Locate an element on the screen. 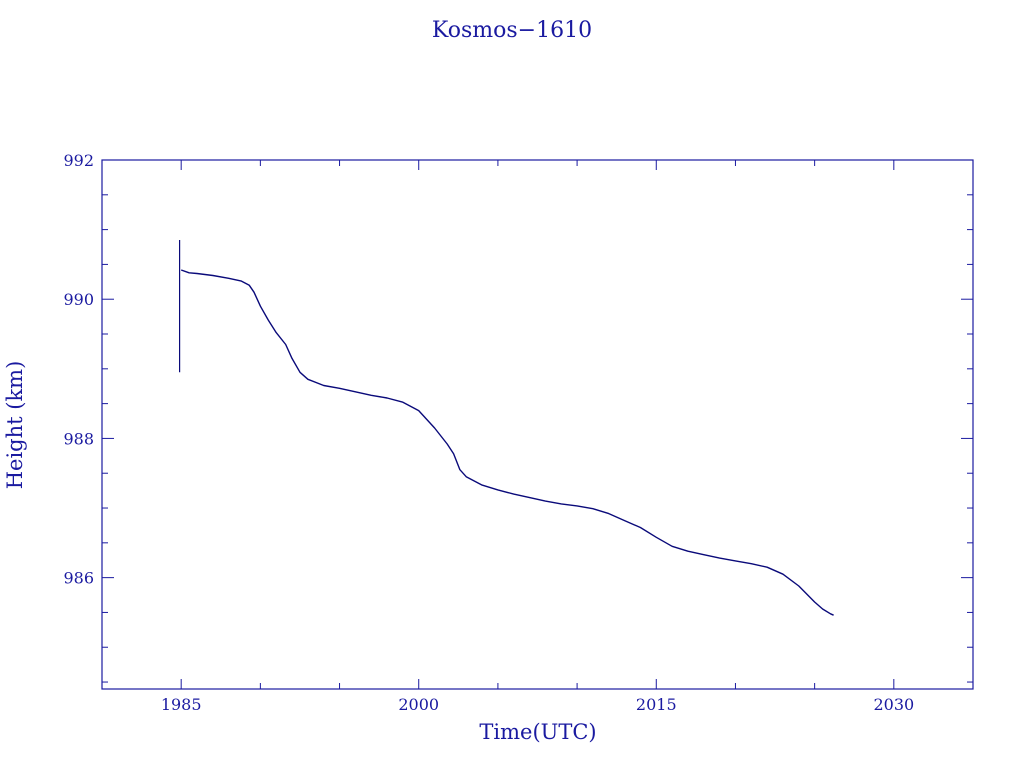 The image size is (1024, 768). x-axis-label: Time(UTC) is located at coordinates (537, 732).